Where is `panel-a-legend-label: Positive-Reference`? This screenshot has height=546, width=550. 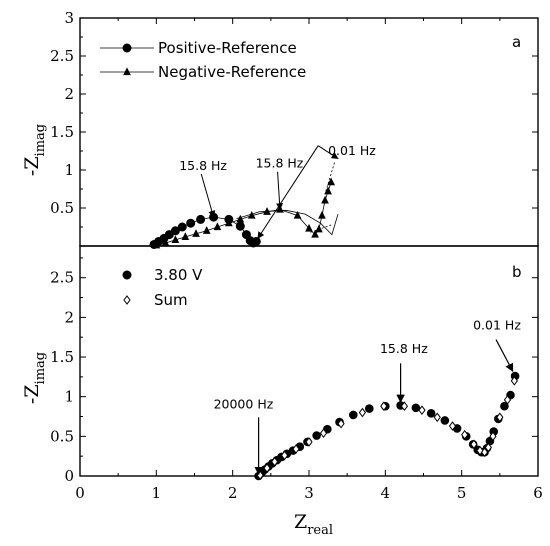
panel-a-legend-label: Positive-Reference is located at coordinates (227, 48).